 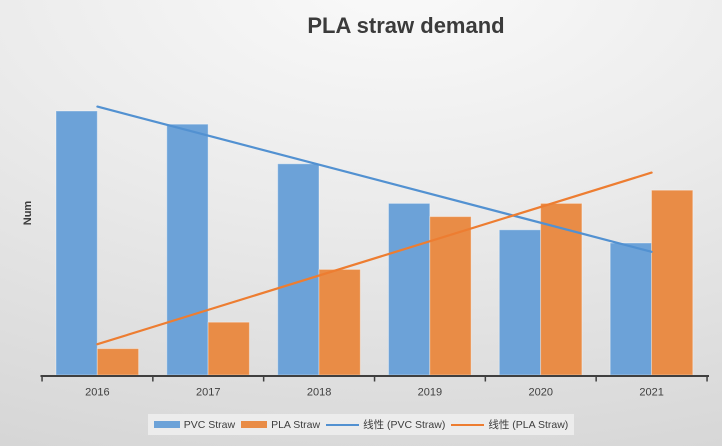 I want to click on bar-pla-straw-2018, so click(x=339, y=322).